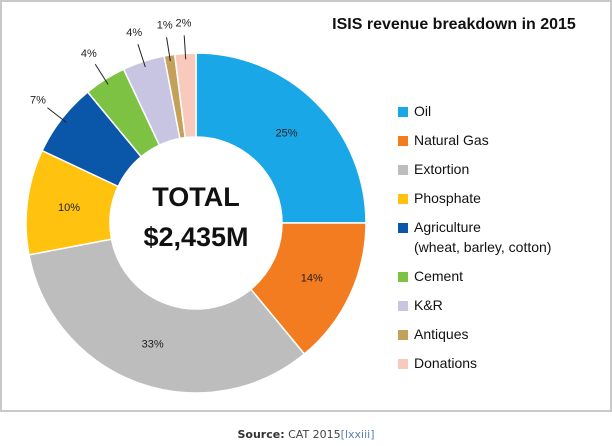  What do you see at coordinates (454, 24) in the screenshot?
I see `chart-title: ISIS revenue breakdown in 2015` at bounding box center [454, 24].